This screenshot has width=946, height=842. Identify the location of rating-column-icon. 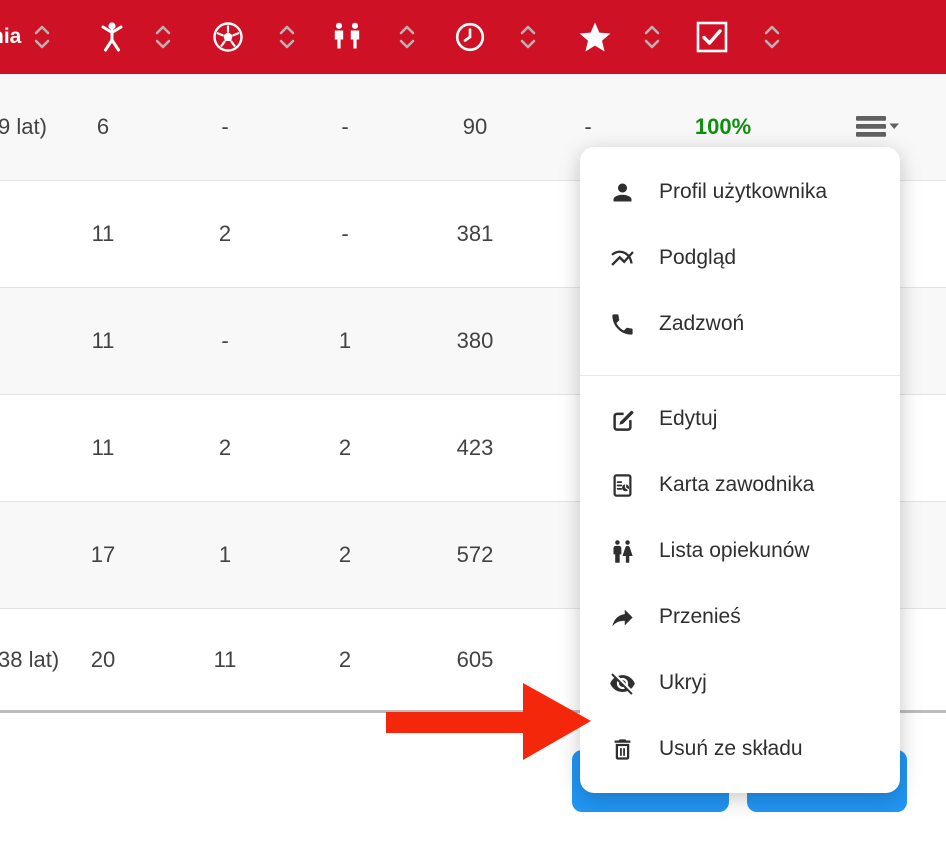
(595, 37).